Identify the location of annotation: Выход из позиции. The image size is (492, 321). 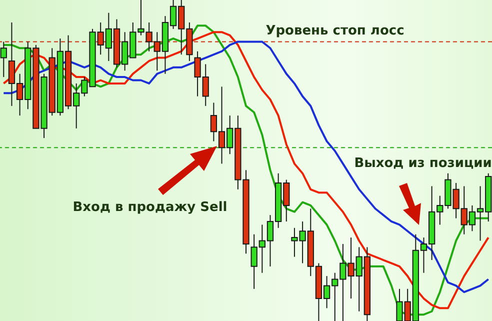
(423, 163).